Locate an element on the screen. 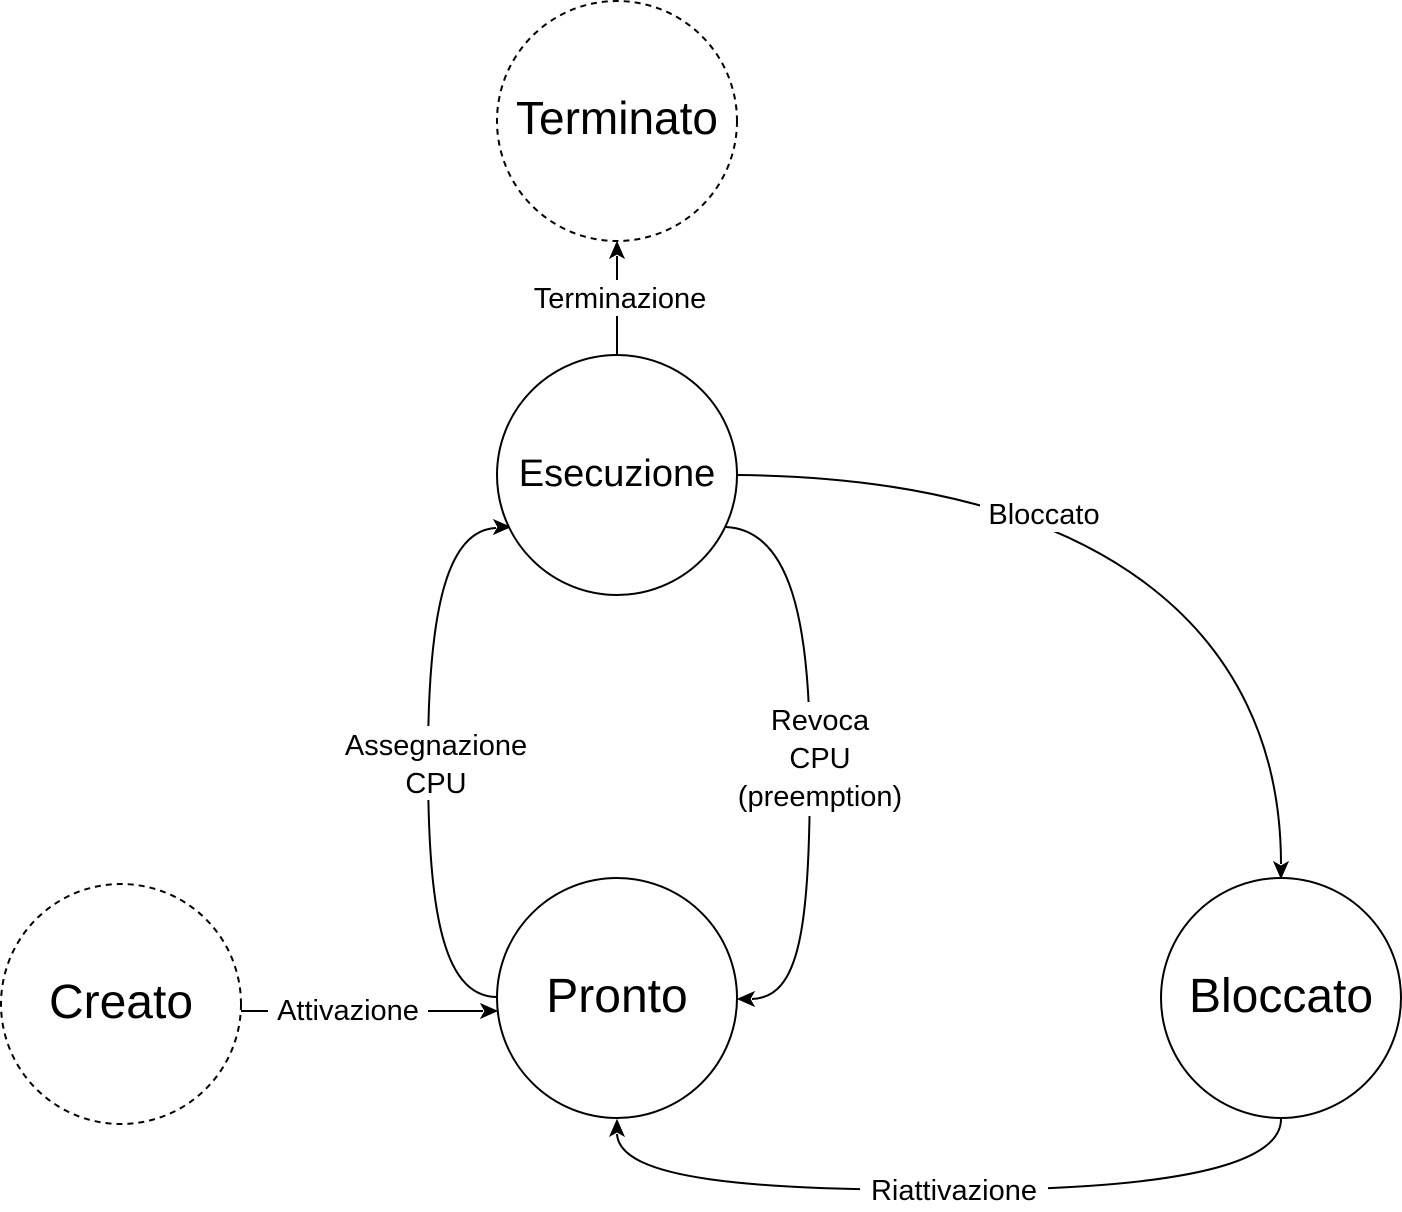 The width and height of the screenshot is (1402, 1212). label-bloccato-transition: Bloccato is located at coordinates (1043, 515).